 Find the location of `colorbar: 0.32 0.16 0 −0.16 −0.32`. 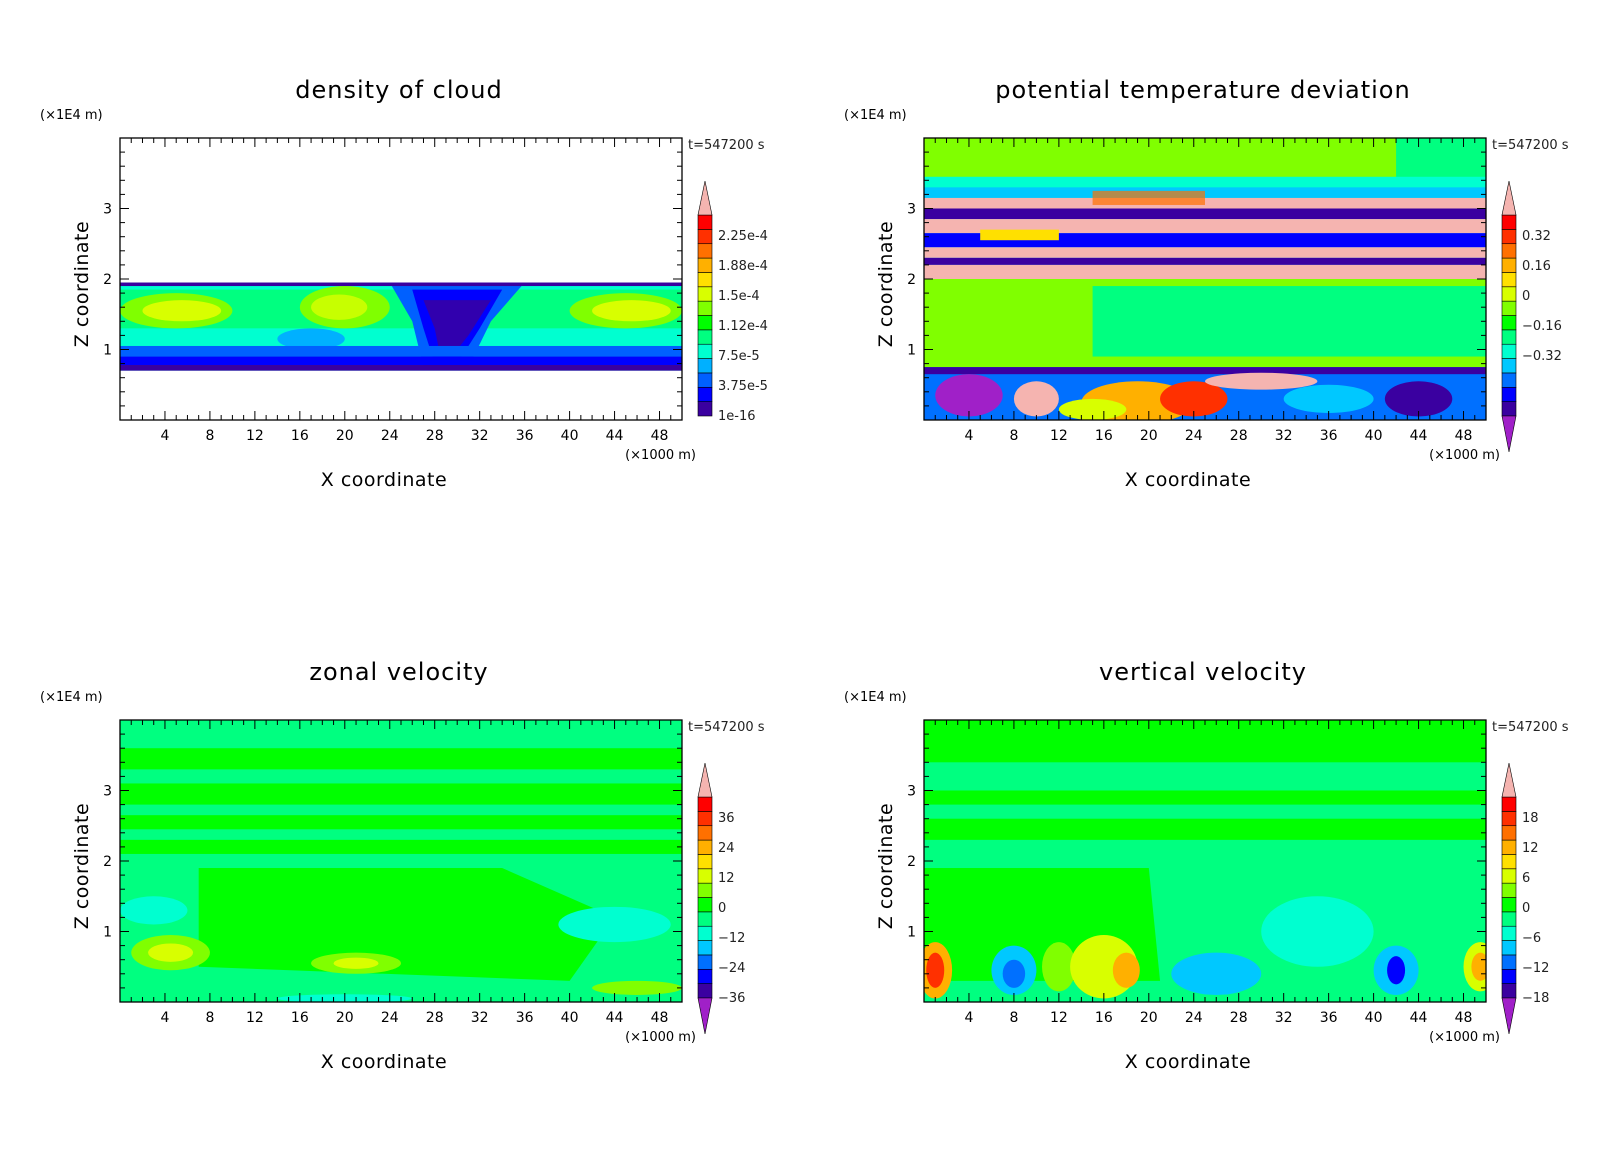

colorbar: 0.32 0.16 0 −0.16 −0.32 is located at coordinates (1531, 316).